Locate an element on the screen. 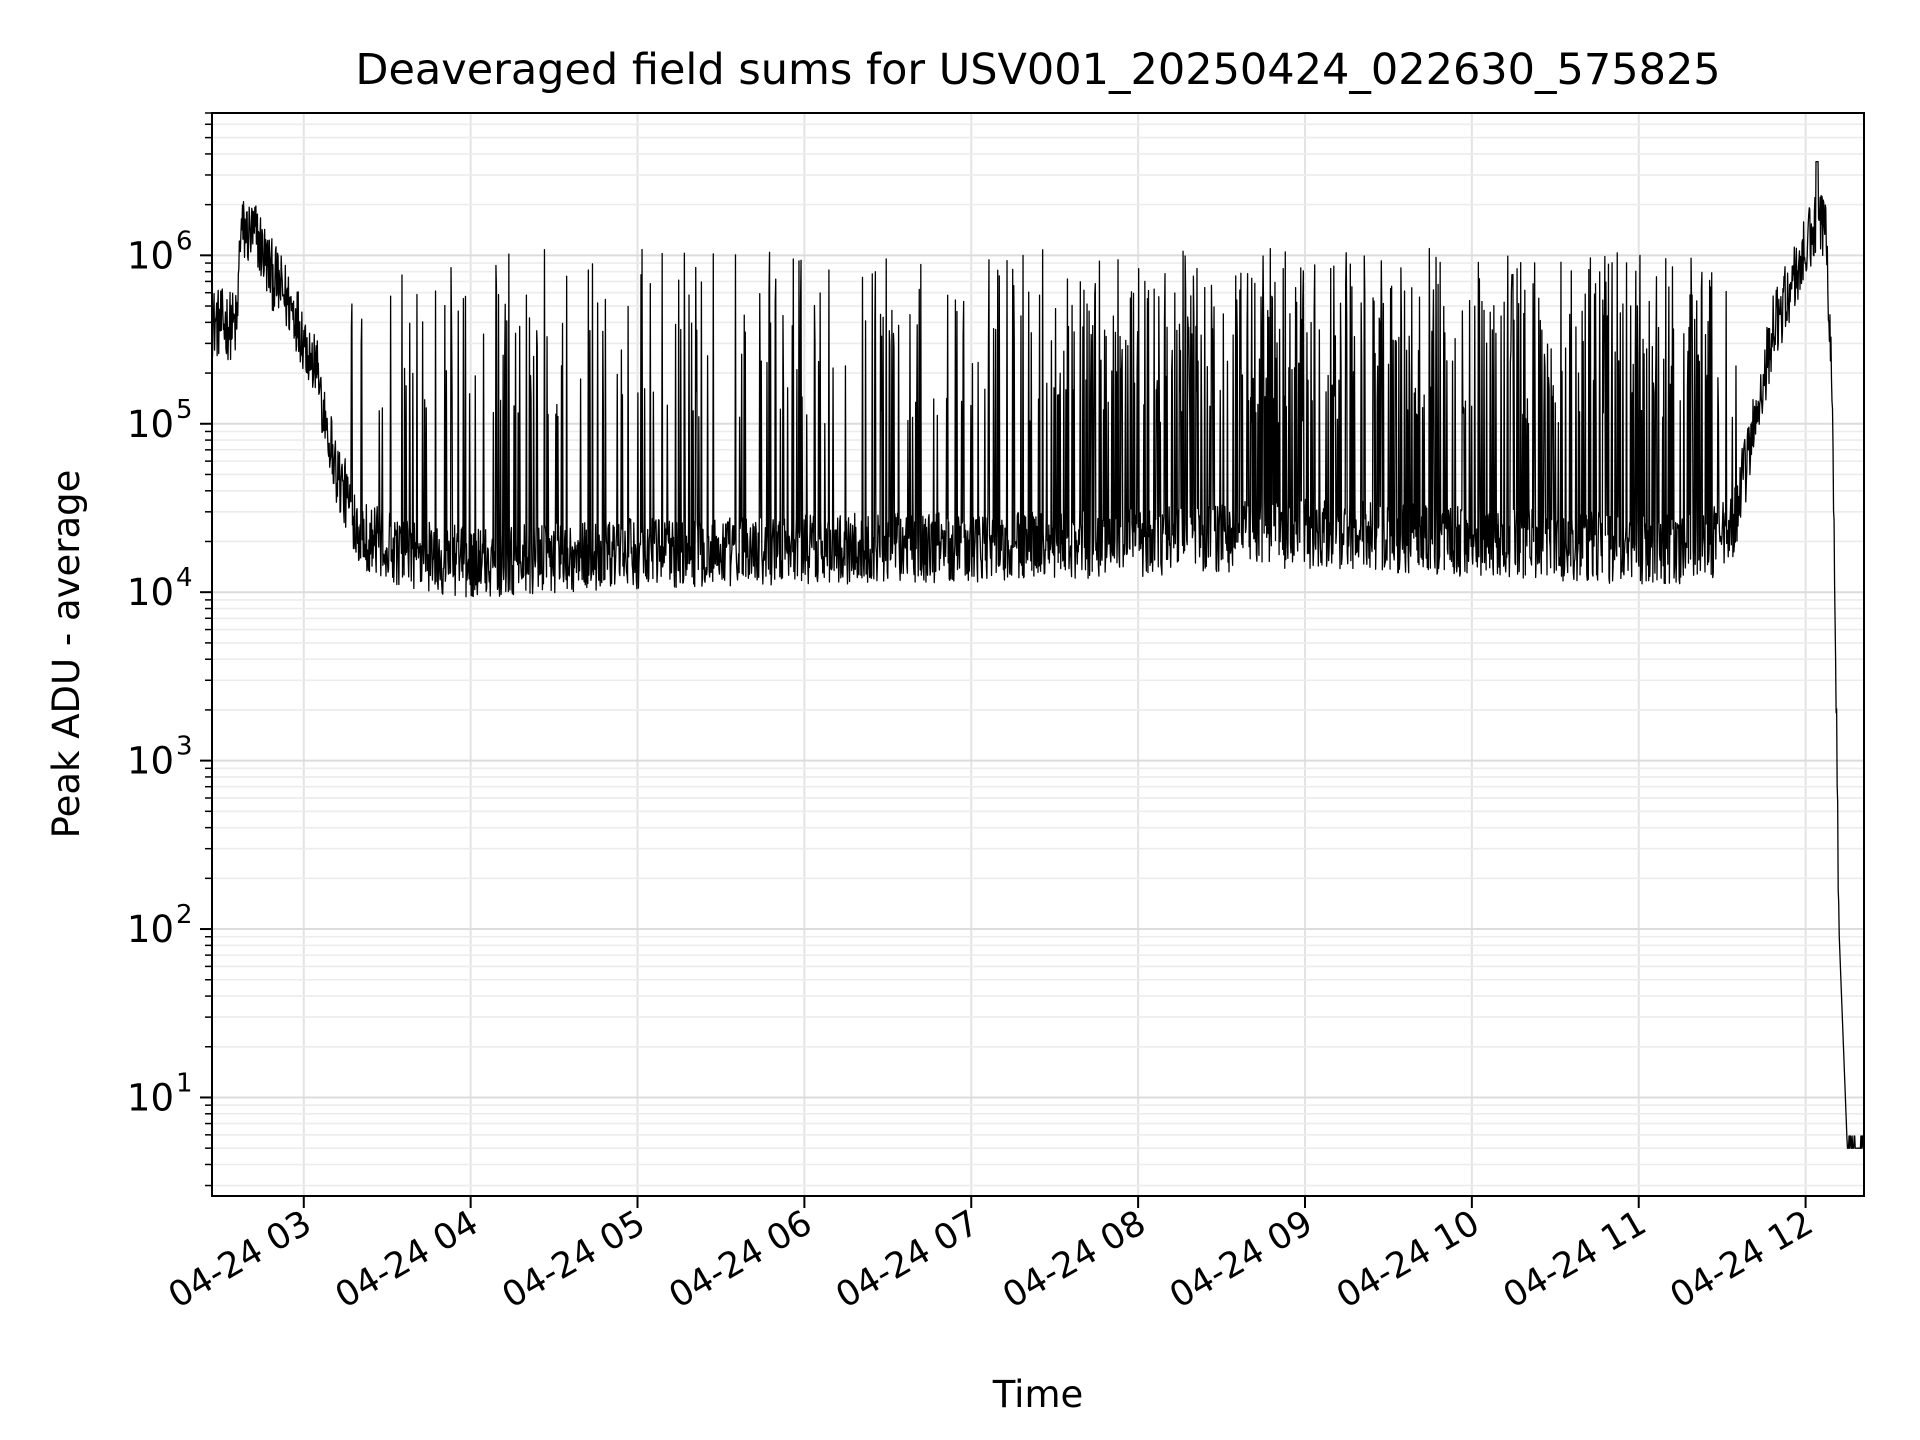 This screenshot has width=1920, height=1440. y-tick-exponent: 5 is located at coordinates (184, 410).